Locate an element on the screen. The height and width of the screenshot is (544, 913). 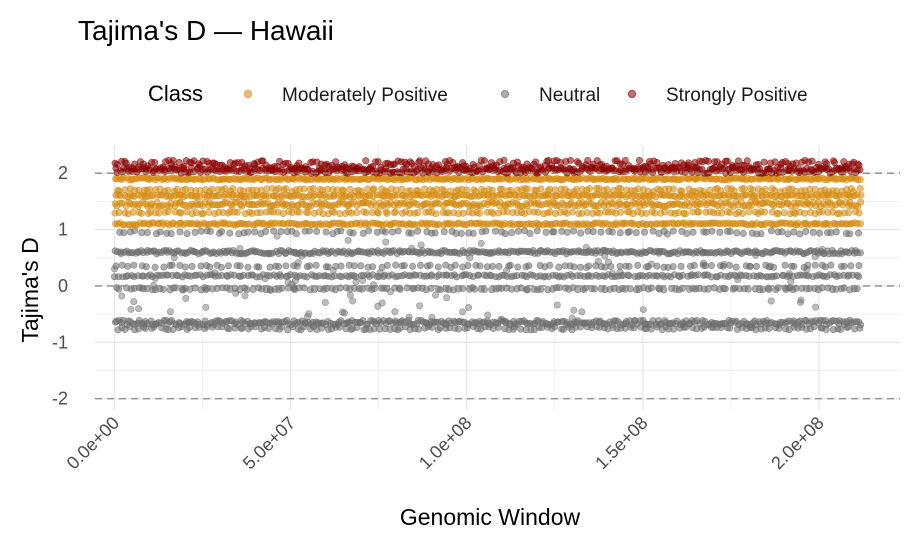
y-tick-label: 0 is located at coordinates (63, 286).